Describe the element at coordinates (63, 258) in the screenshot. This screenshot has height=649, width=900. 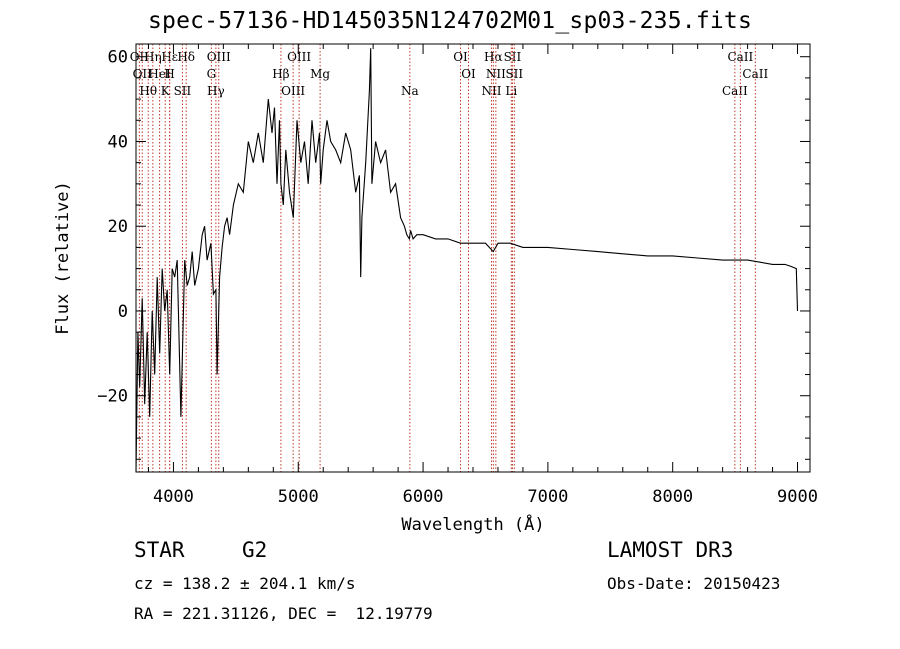
I see `y-axis-label: Flux (relative)` at that location.